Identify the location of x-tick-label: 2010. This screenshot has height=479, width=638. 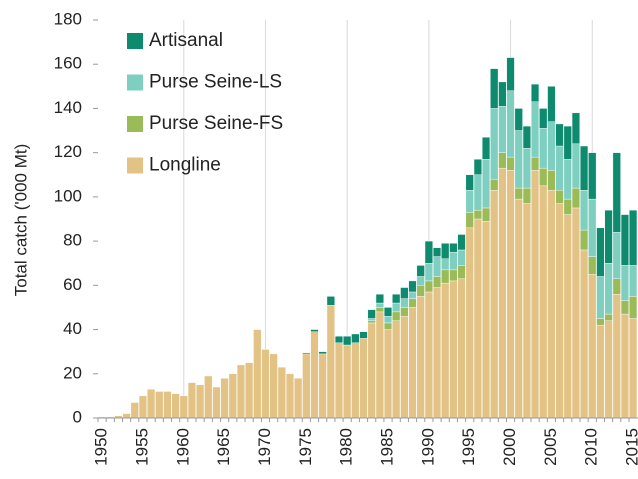
(591, 447).